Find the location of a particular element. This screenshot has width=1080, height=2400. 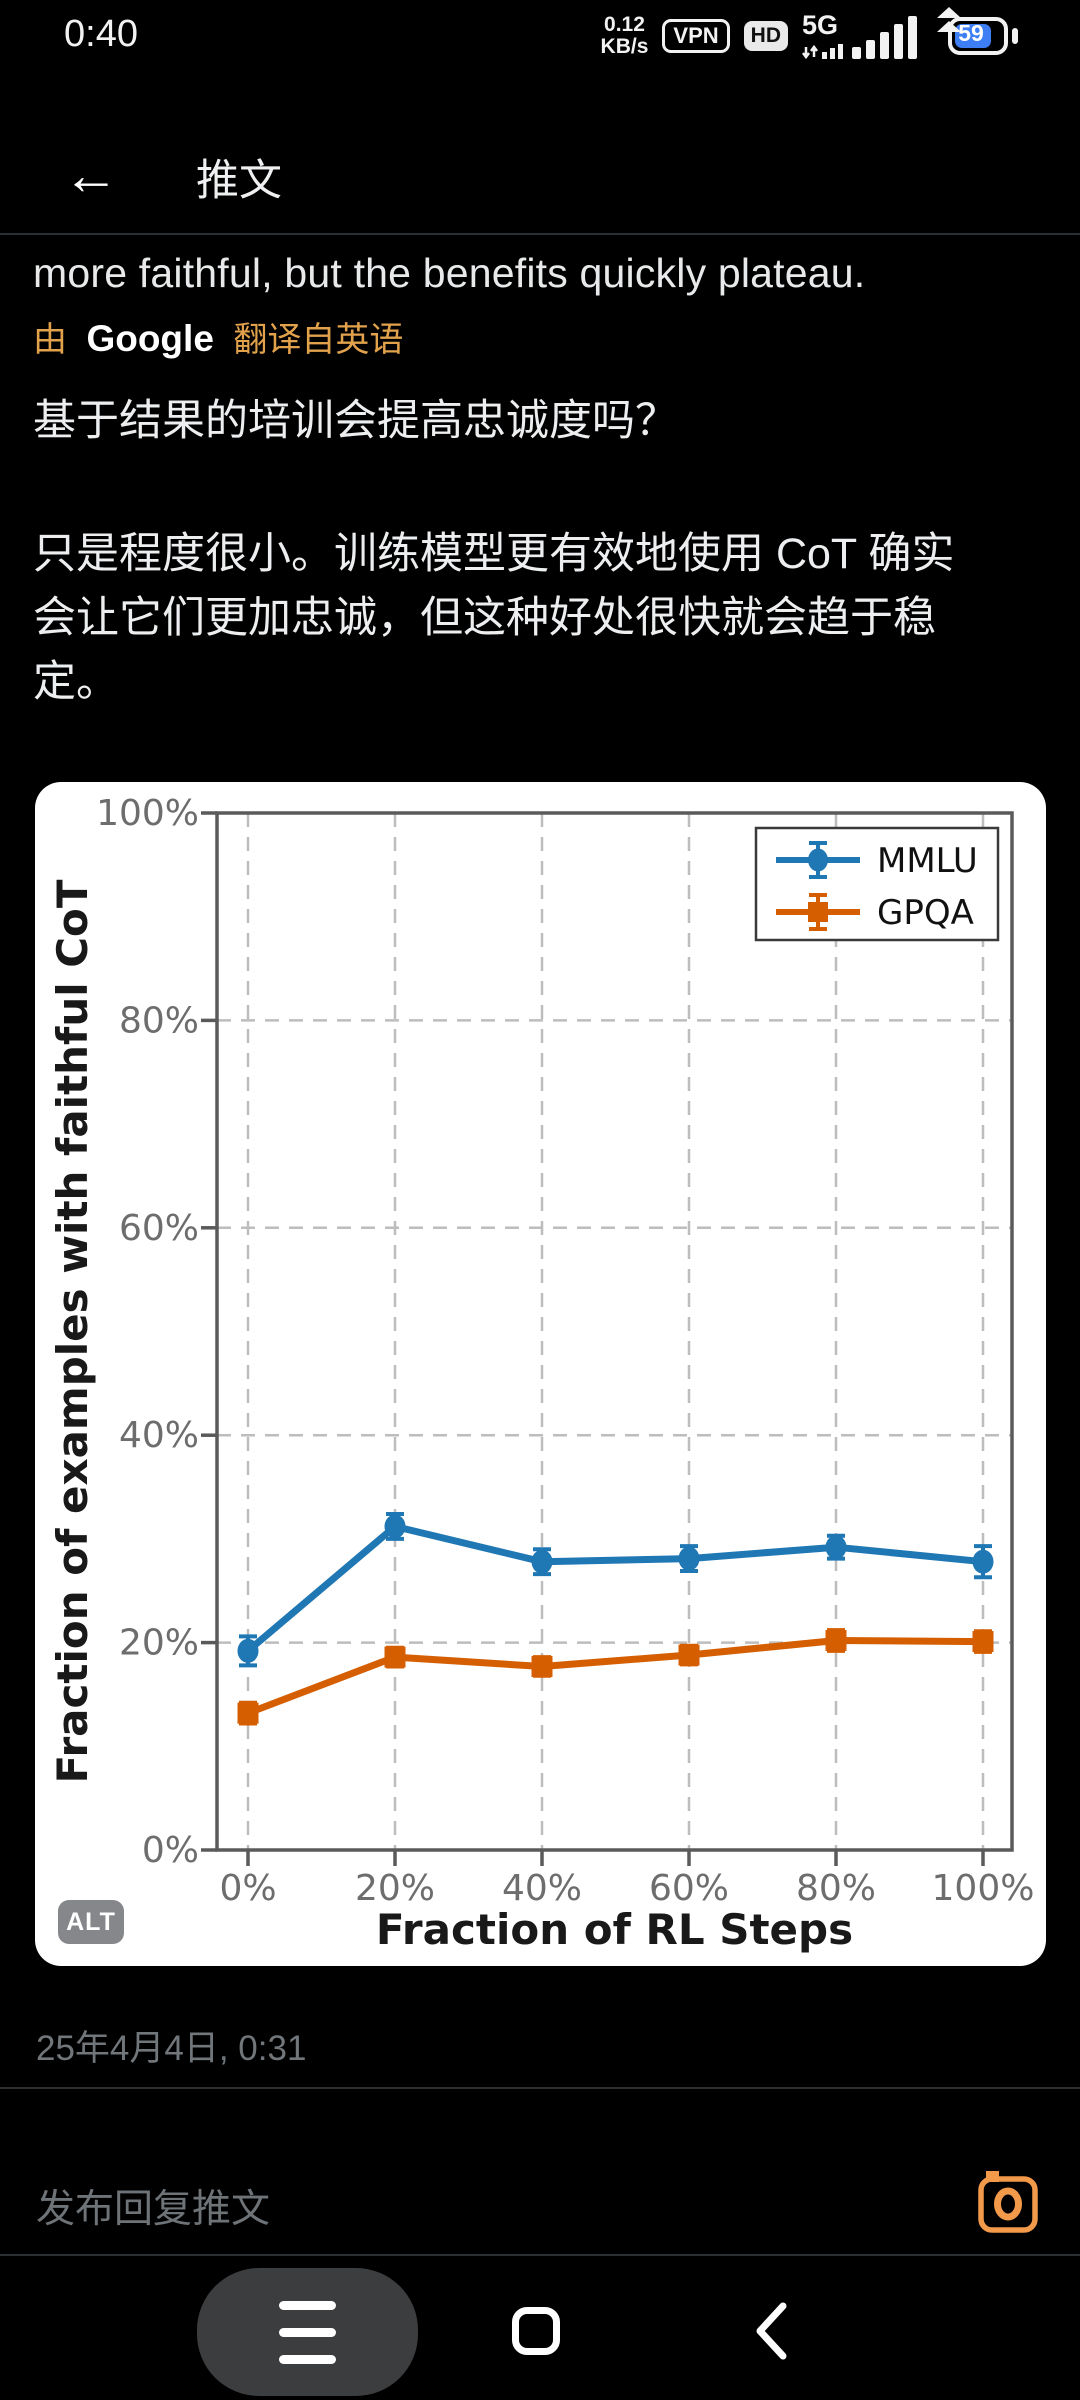

x-tick-label: 60% is located at coordinates (689, 1888).